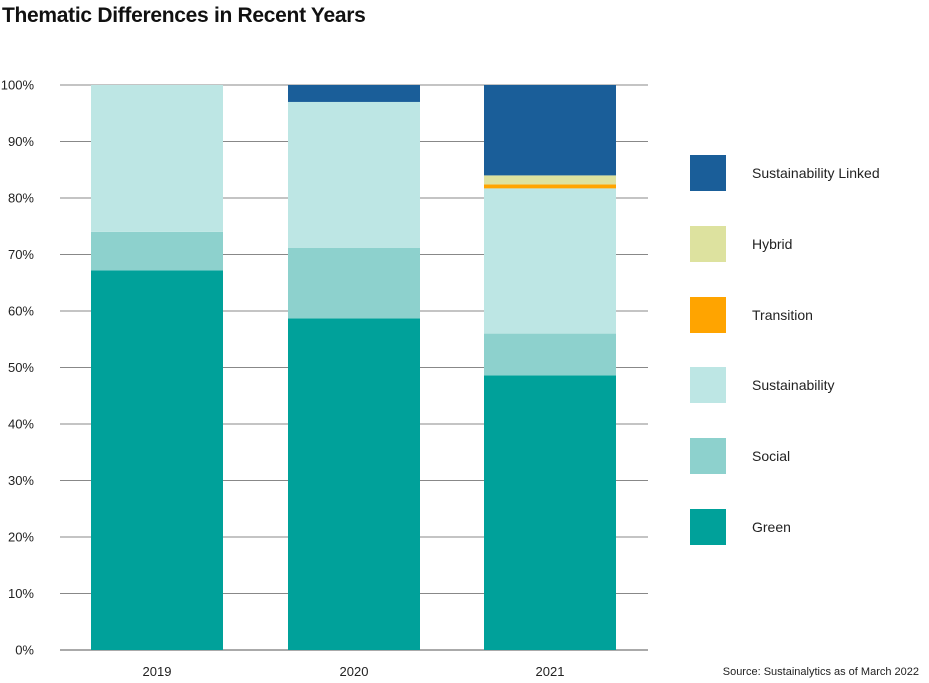  What do you see at coordinates (21, 198) in the screenshot?
I see `y-tick-label: 80%` at bounding box center [21, 198].